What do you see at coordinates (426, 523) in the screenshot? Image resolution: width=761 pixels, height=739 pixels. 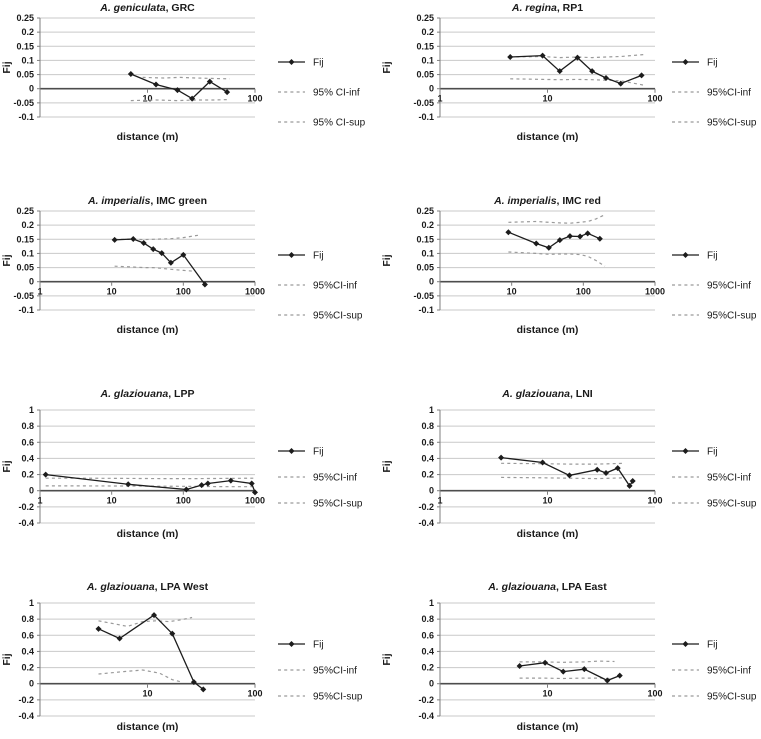 I see `y-tick-label: -0.4` at bounding box center [426, 523].